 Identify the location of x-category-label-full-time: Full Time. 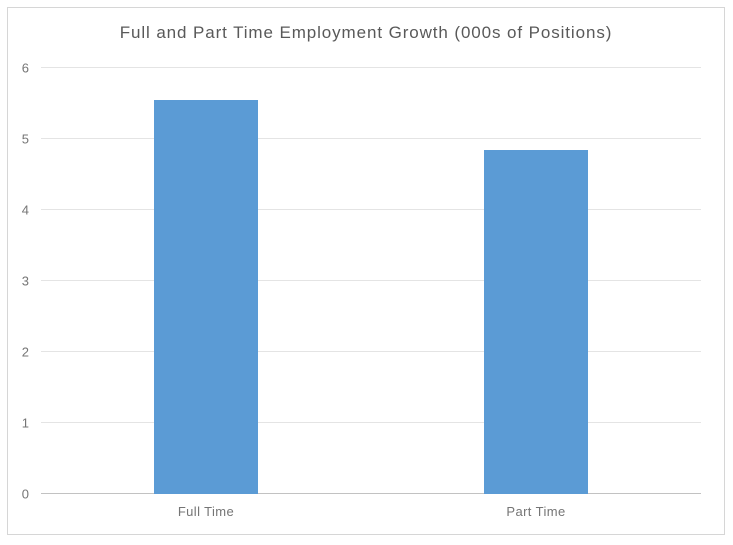
(206, 511).